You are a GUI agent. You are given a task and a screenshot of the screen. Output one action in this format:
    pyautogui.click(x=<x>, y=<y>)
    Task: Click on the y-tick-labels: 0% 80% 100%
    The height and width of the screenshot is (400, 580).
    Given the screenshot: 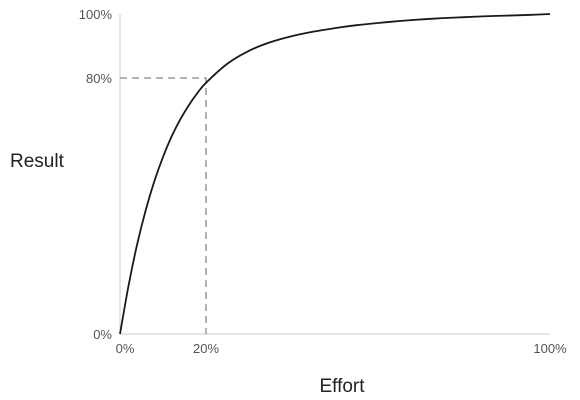 What is the action you would take?
    pyautogui.click(x=96, y=174)
    